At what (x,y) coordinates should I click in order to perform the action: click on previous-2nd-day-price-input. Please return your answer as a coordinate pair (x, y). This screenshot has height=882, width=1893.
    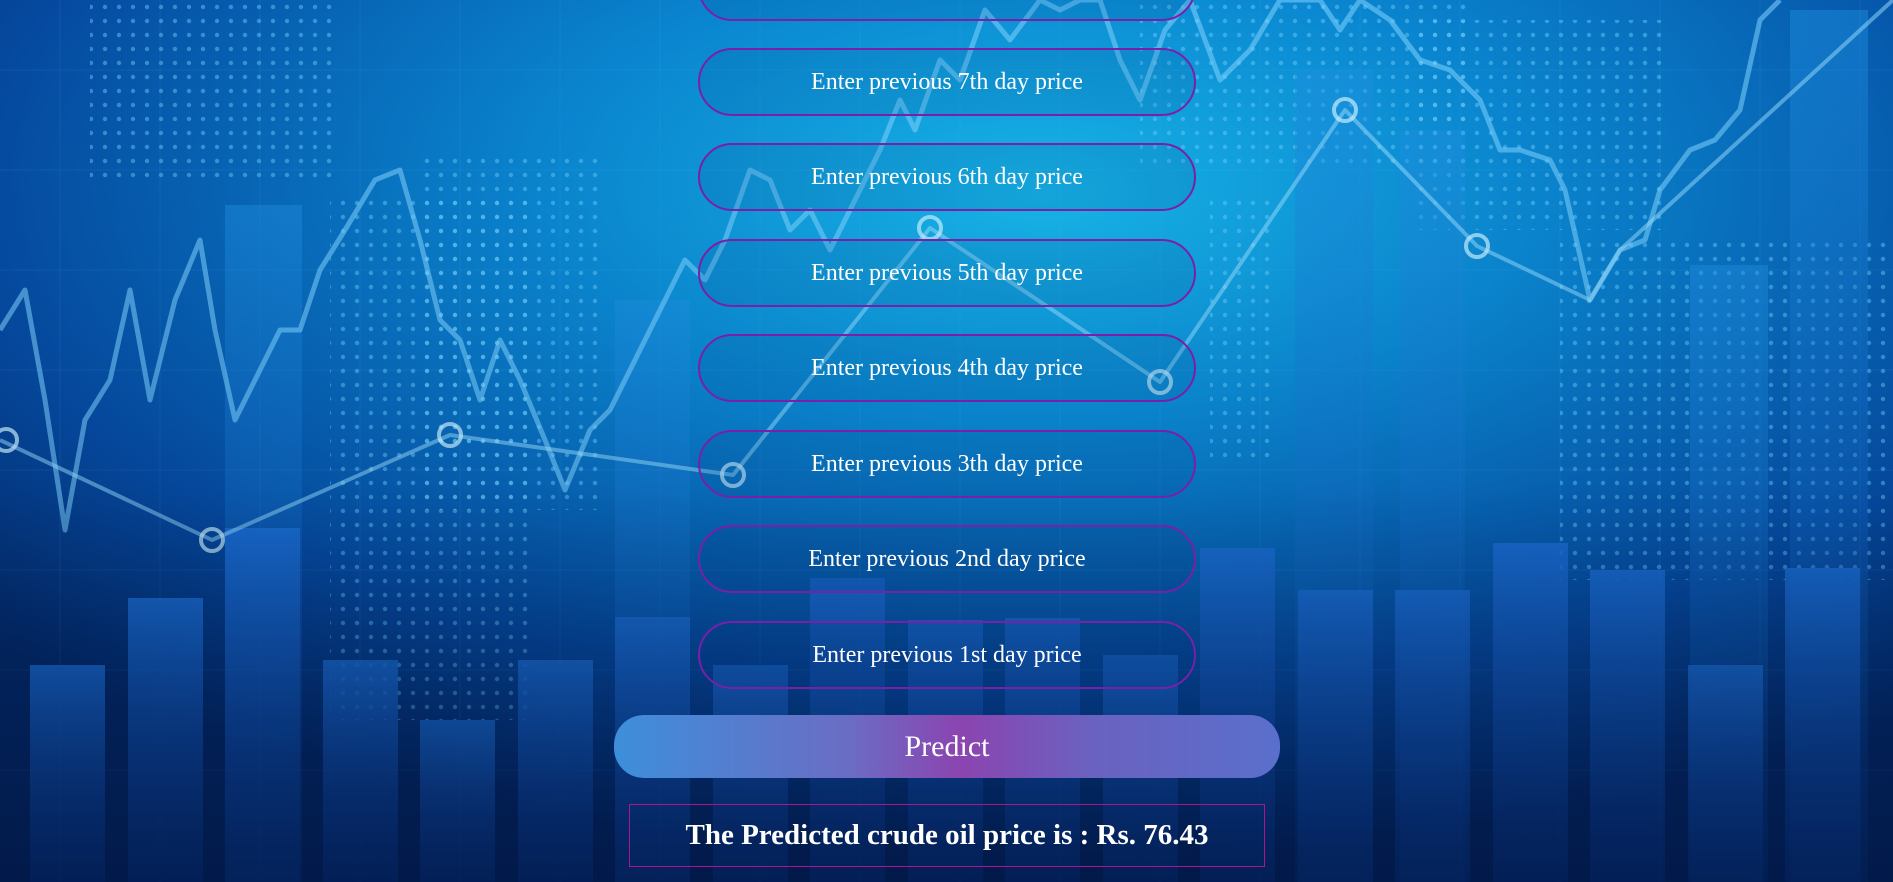
    Looking at the image, I should click on (947, 559).